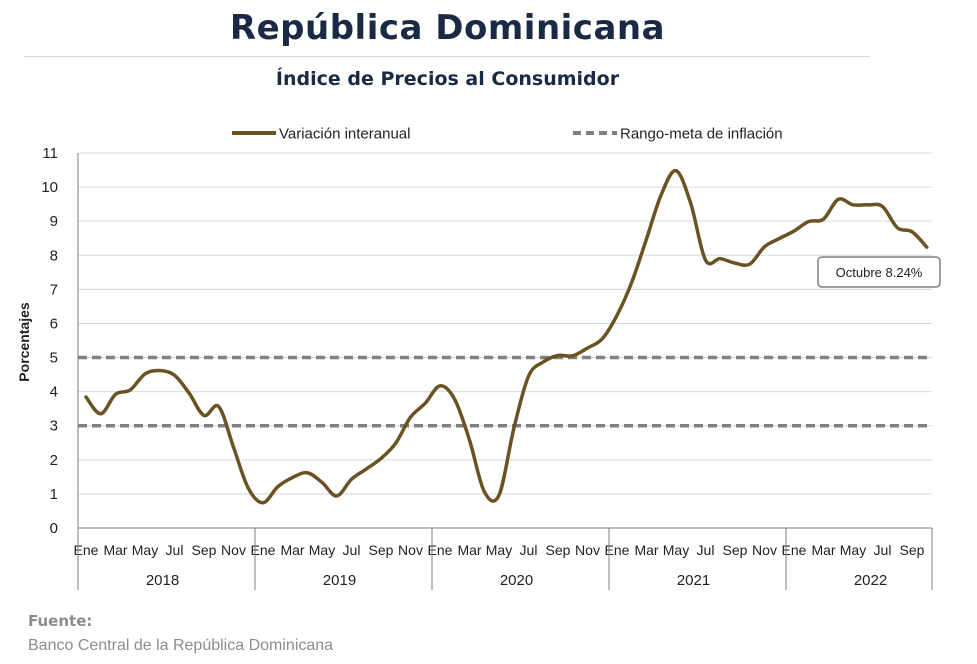  What do you see at coordinates (50, 153) in the screenshot?
I see `y-tick-label: 11` at bounding box center [50, 153].